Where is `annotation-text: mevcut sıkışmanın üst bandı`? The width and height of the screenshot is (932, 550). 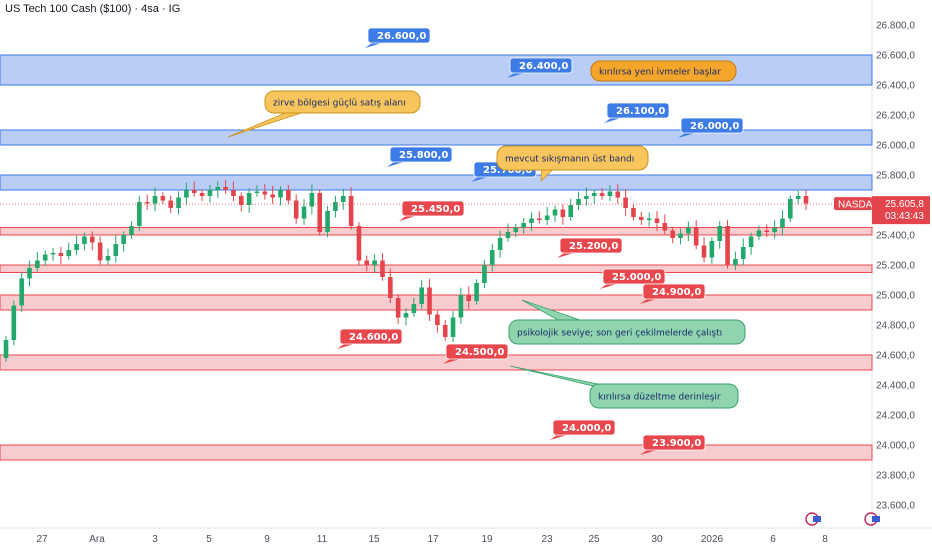 annotation-text: mevcut sıkışmanın üst bandı is located at coordinates (569, 160).